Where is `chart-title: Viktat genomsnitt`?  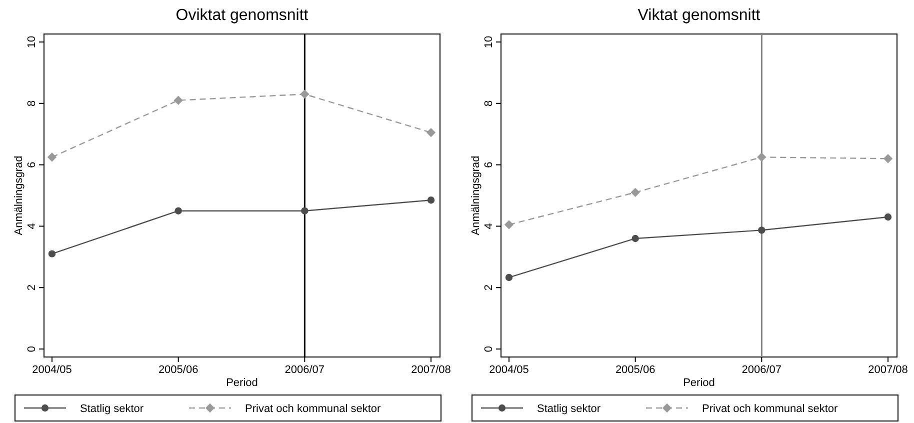 chart-title: Viktat genomsnitt is located at coordinates (699, 15).